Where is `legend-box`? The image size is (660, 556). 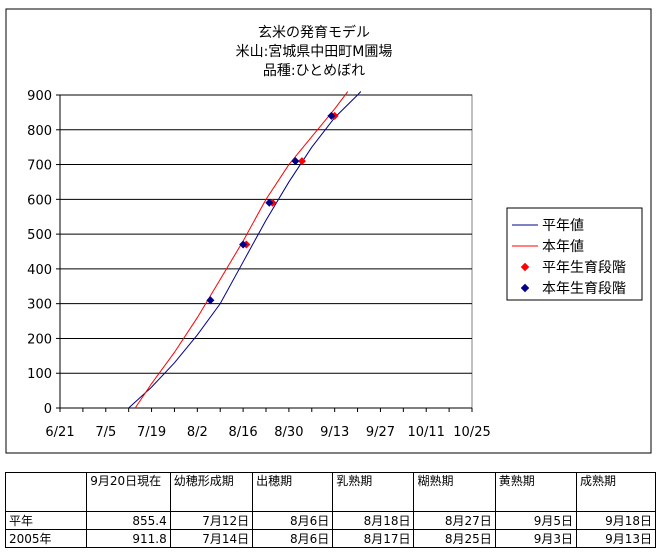
legend-box is located at coordinates (574, 254).